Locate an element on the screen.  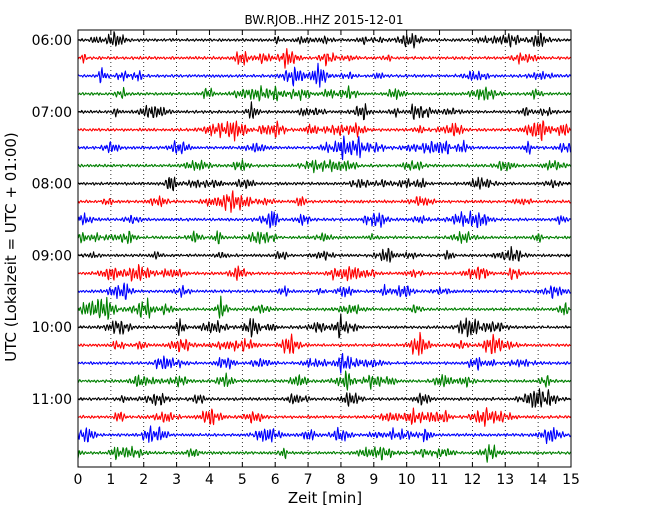
y-axis-label: UTC (Lokalzeit = UTC + 01:00) is located at coordinates (11, 247).